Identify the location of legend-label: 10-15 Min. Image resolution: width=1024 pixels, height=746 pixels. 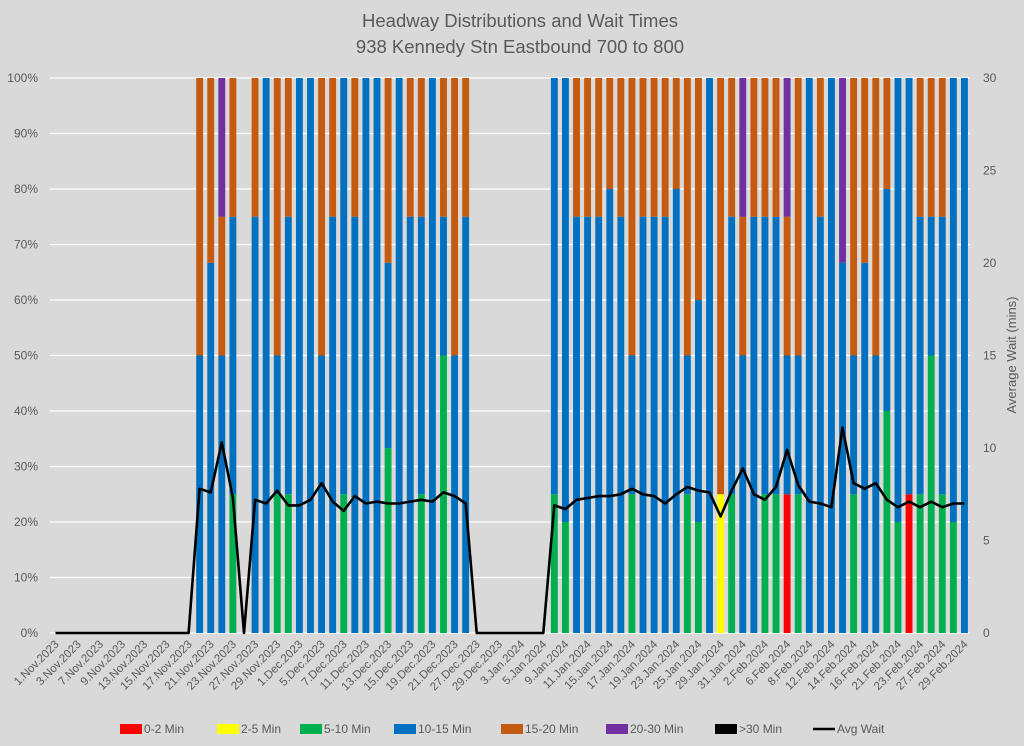
(444, 729).